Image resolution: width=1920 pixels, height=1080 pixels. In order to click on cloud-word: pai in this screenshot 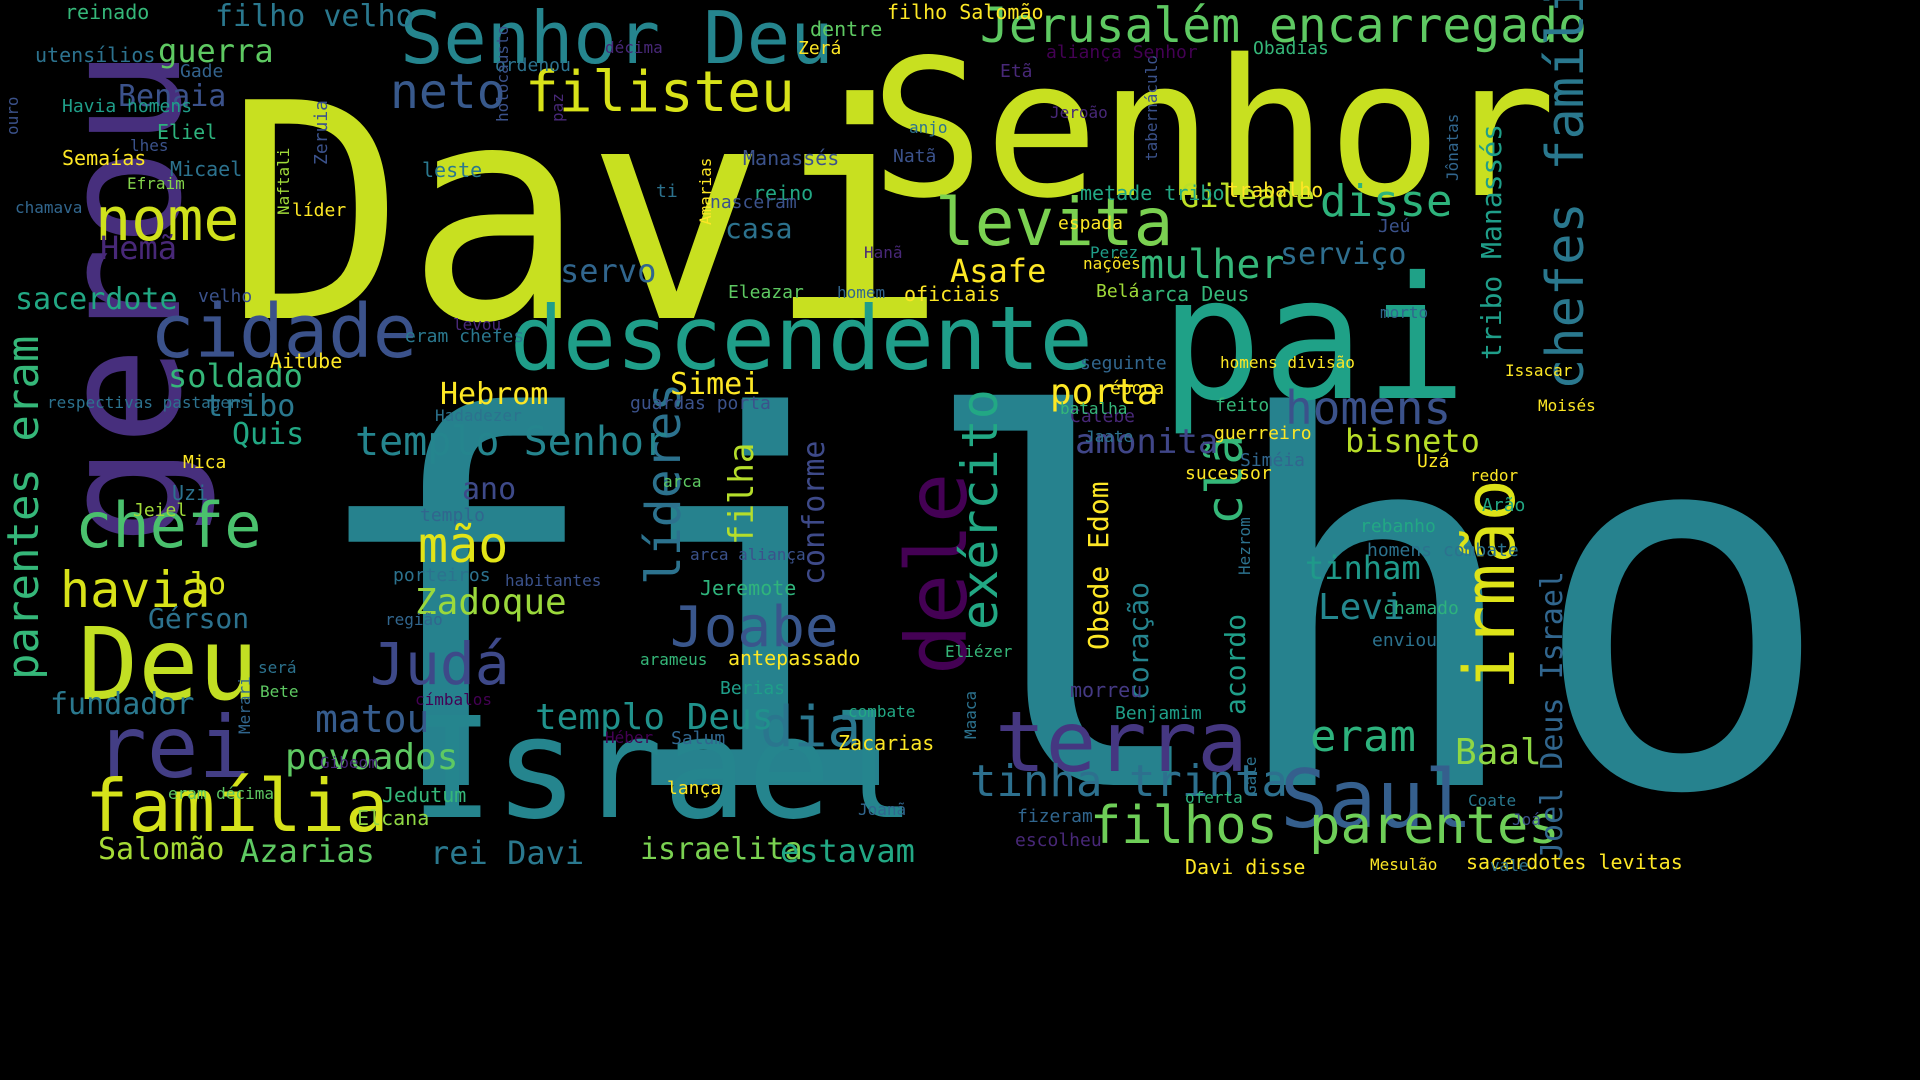, I will do `click(1314, 340)`.